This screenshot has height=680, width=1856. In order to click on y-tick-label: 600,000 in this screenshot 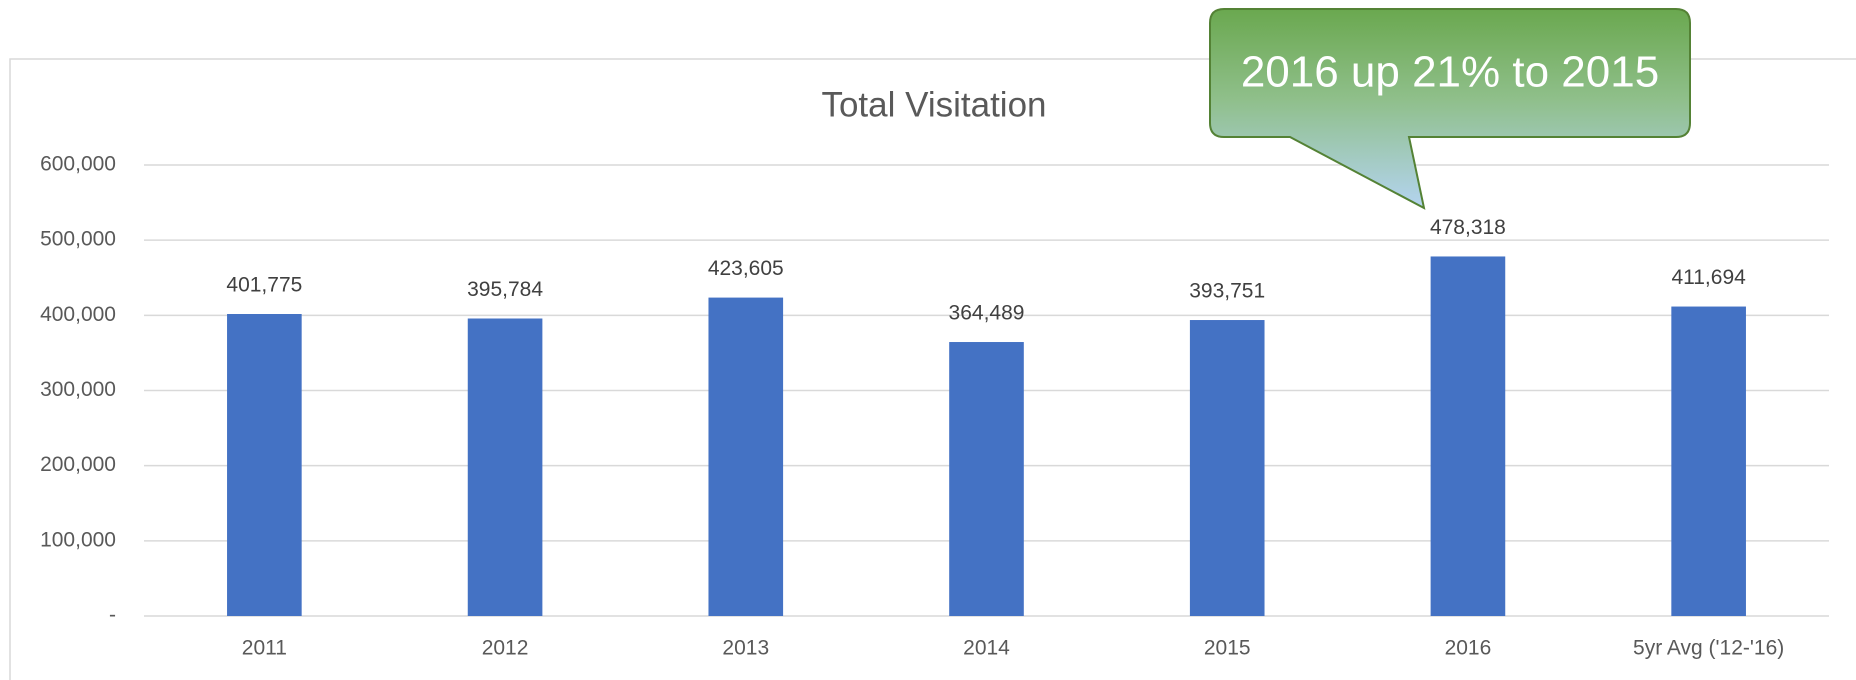, I will do `click(78, 164)`.